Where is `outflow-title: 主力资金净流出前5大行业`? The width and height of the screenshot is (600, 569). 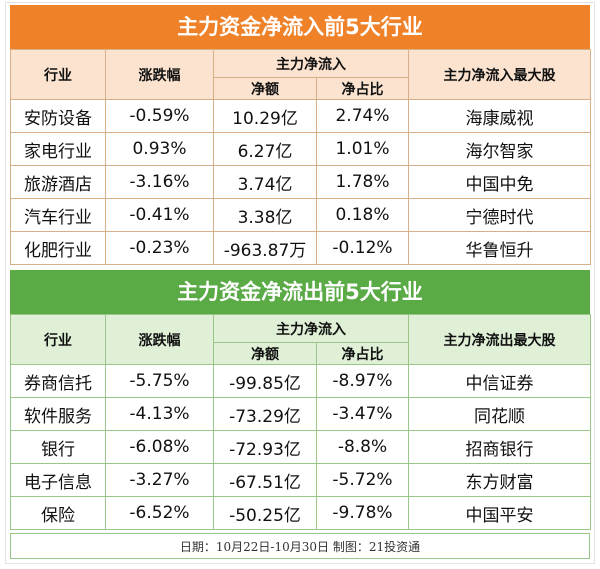 outflow-title: 主力资金净流出前5大行业 is located at coordinates (300, 292).